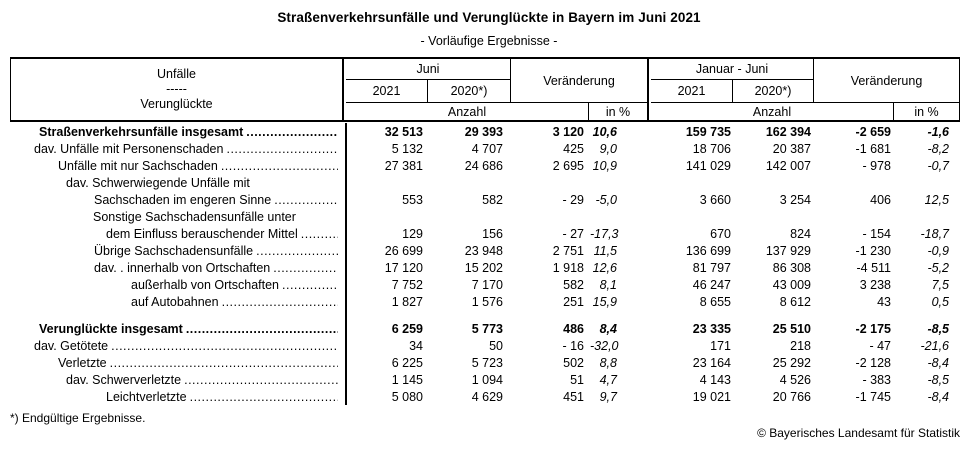 This screenshot has width=978, height=452. I want to click on cell-0: 5 132, so click(407, 149).